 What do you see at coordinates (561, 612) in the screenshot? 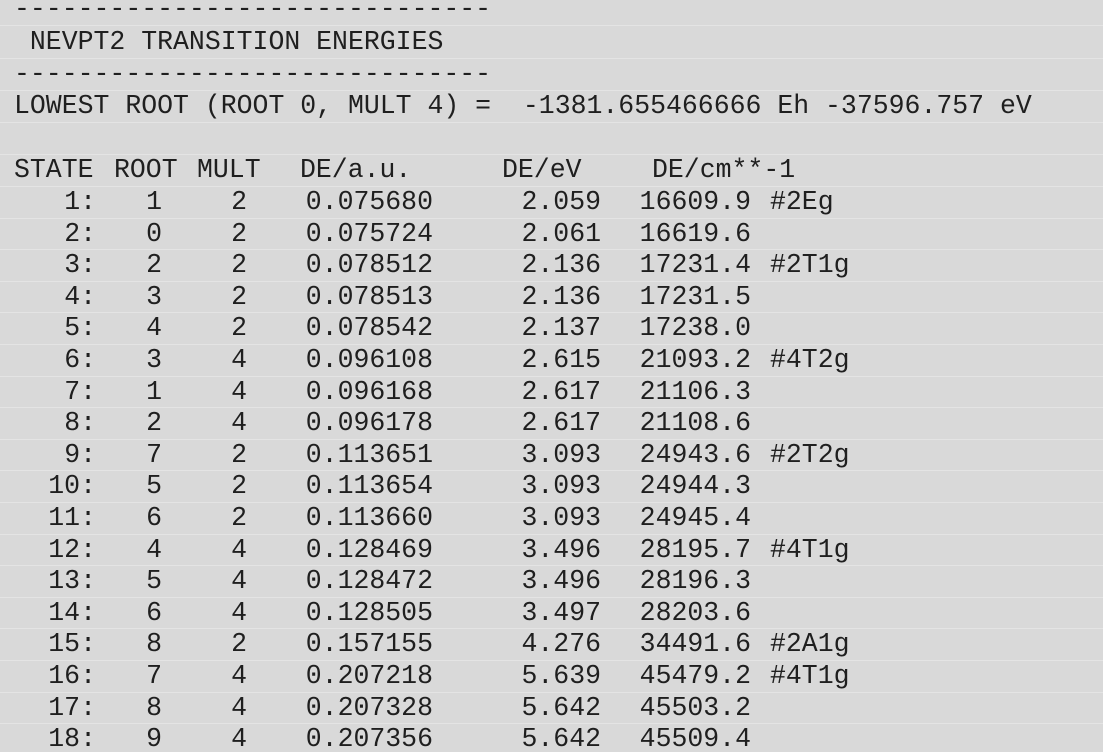
I see `de-ev-cell: 3.497` at bounding box center [561, 612].